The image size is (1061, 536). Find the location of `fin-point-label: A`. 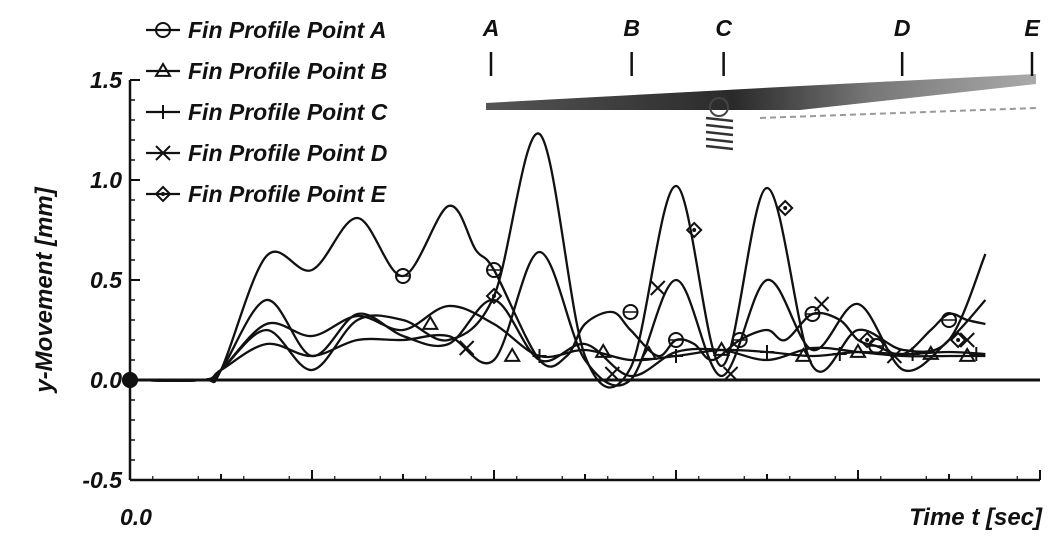

fin-point-label: A is located at coordinates (491, 28).